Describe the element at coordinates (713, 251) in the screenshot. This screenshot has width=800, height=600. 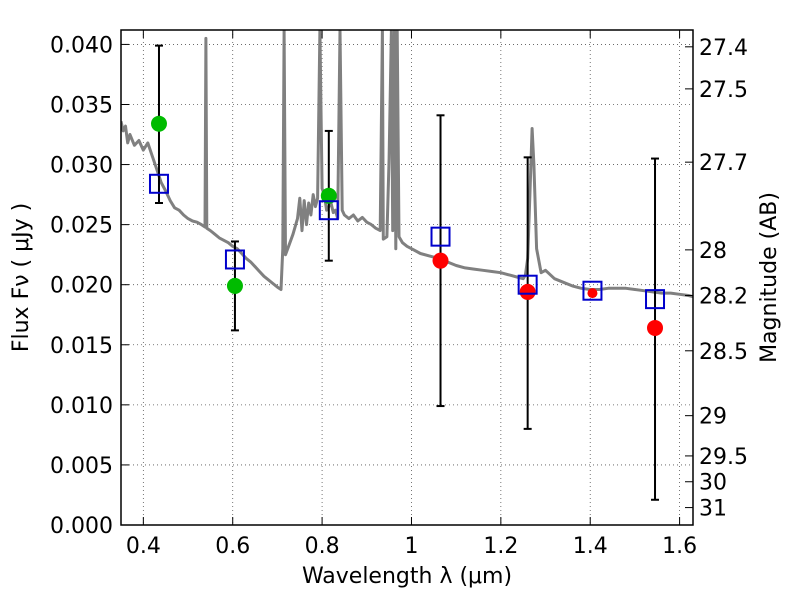
I see `right-tick-label: 28` at that location.